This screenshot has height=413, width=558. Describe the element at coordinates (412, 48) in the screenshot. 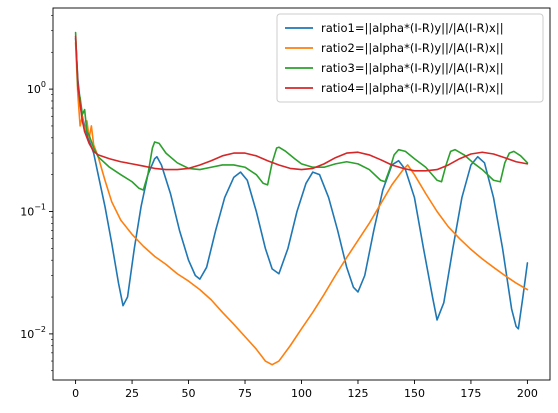

I see `legend-label: ratio2=||alpha*(I-R)y||/|A(I-R)x||` at that location.